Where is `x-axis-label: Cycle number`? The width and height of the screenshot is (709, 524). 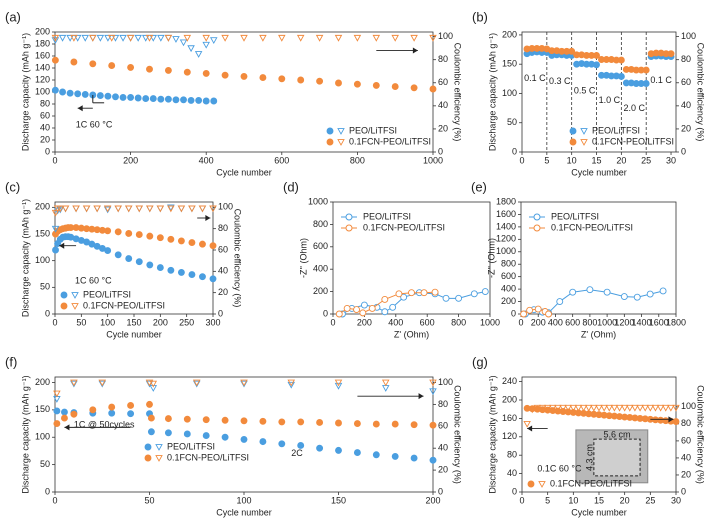 x-axis-label: Cycle number is located at coordinates (599, 172).